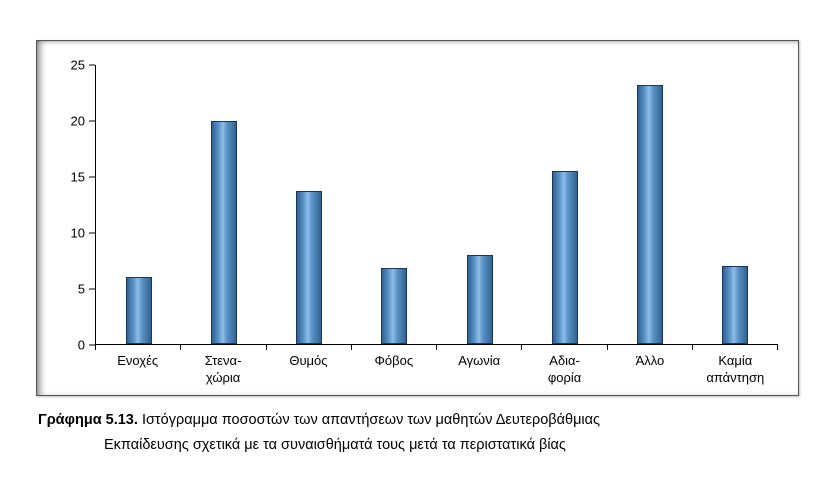 This screenshot has width=836, height=492. What do you see at coordinates (564, 369) in the screenshot?
I see `category-label-5: Αδια- φορία` at bounding box center [564, 369].